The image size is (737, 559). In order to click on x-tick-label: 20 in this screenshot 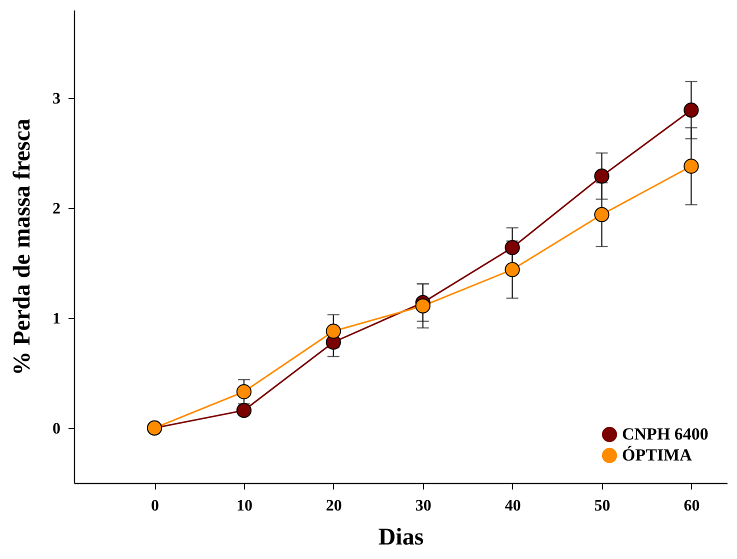, I will do `click(334, 506)`.